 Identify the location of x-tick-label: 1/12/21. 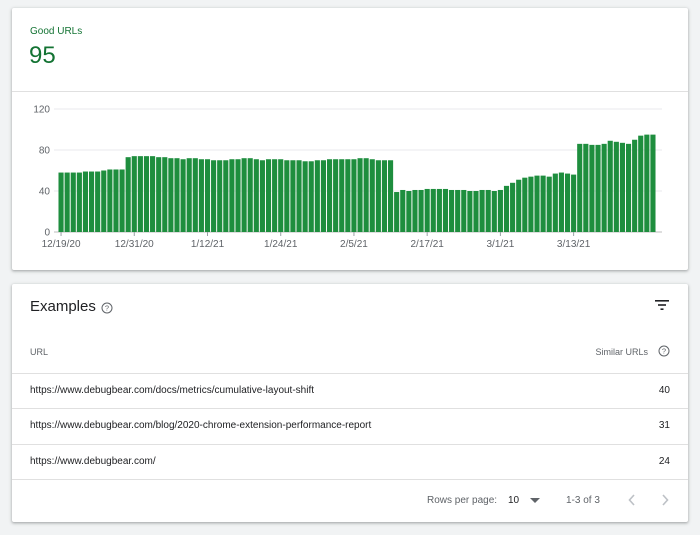
(208, 244).